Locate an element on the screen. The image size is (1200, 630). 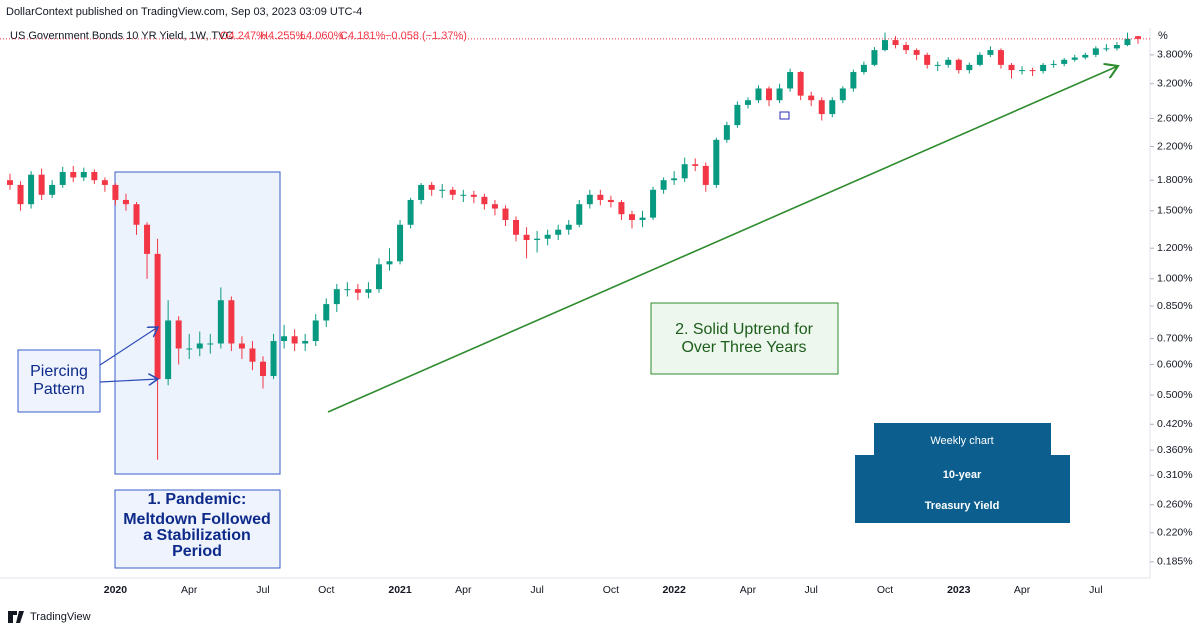
uptrend-label: 2. Solid Uptrend for is located at coordinates (744, 329).